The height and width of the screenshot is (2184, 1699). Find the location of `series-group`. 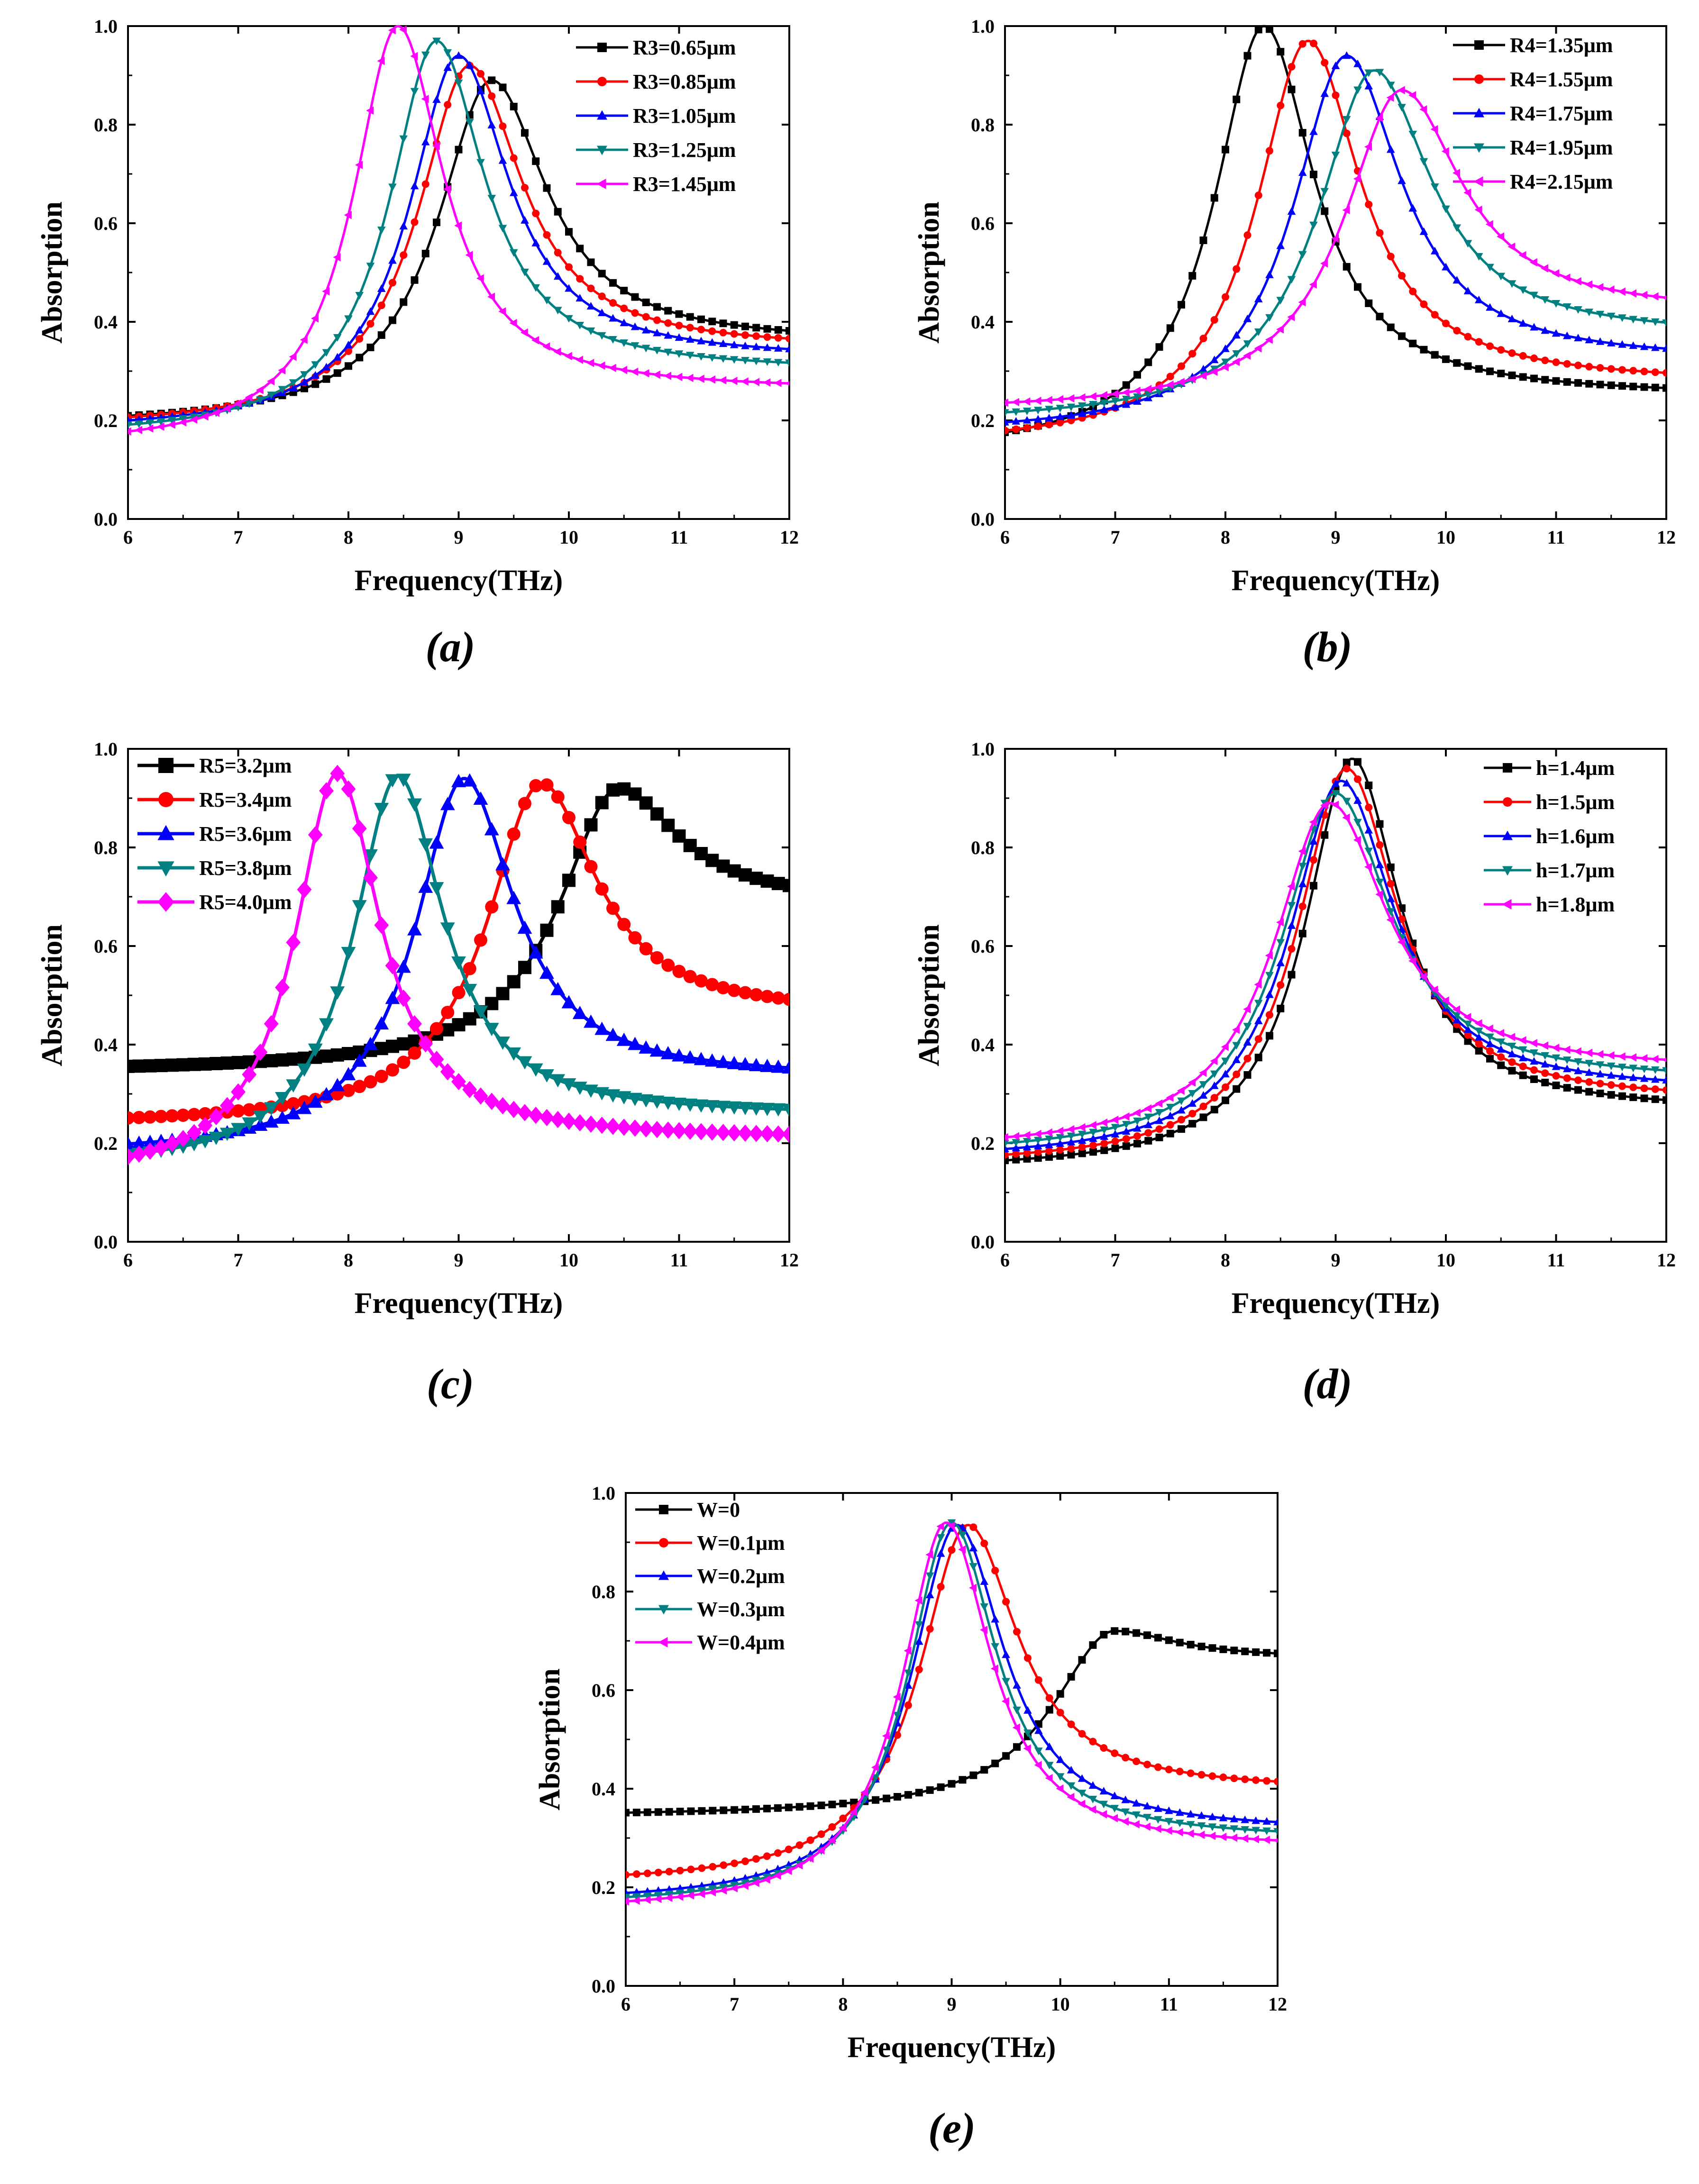

series-group is located at coordinates (1335, 231).